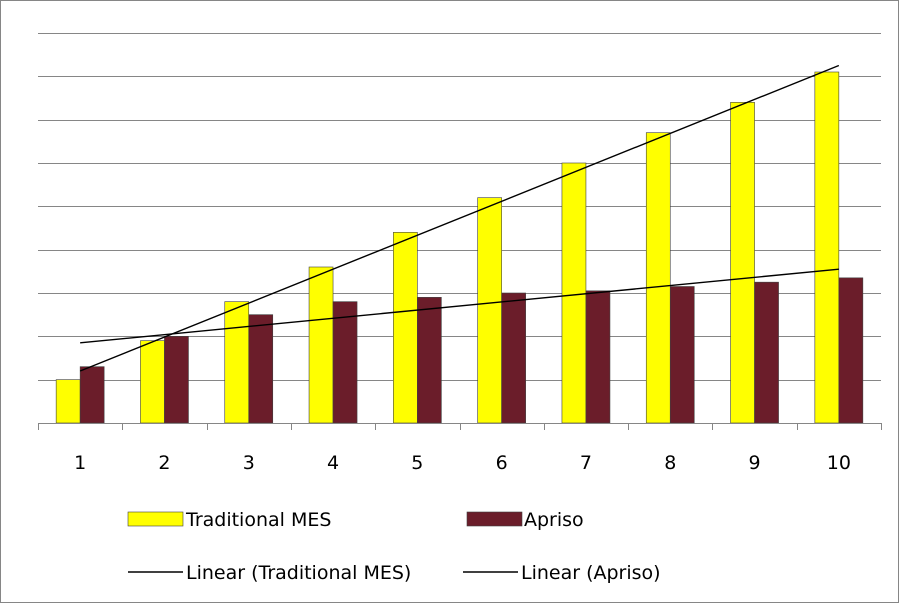 This screenshot has height=603, width=899. I want to click on legend-swatch-apriso, so click(494, 519).